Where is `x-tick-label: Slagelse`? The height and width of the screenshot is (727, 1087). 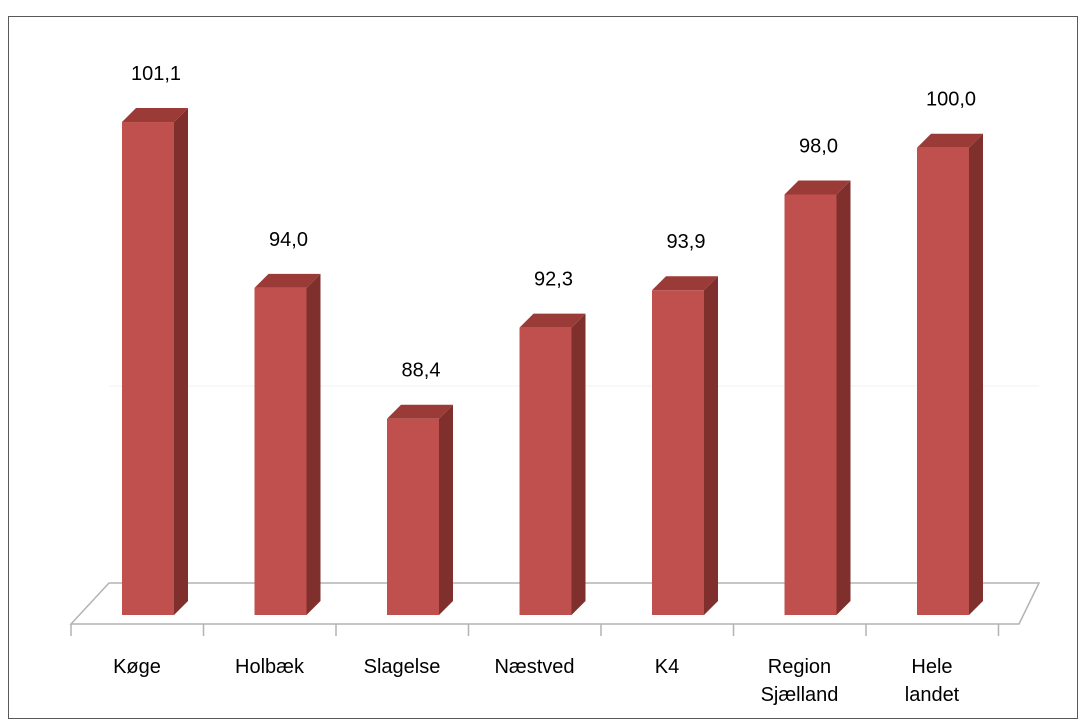
x-tick-label: Slagelse is located at coordinates (402, 667).